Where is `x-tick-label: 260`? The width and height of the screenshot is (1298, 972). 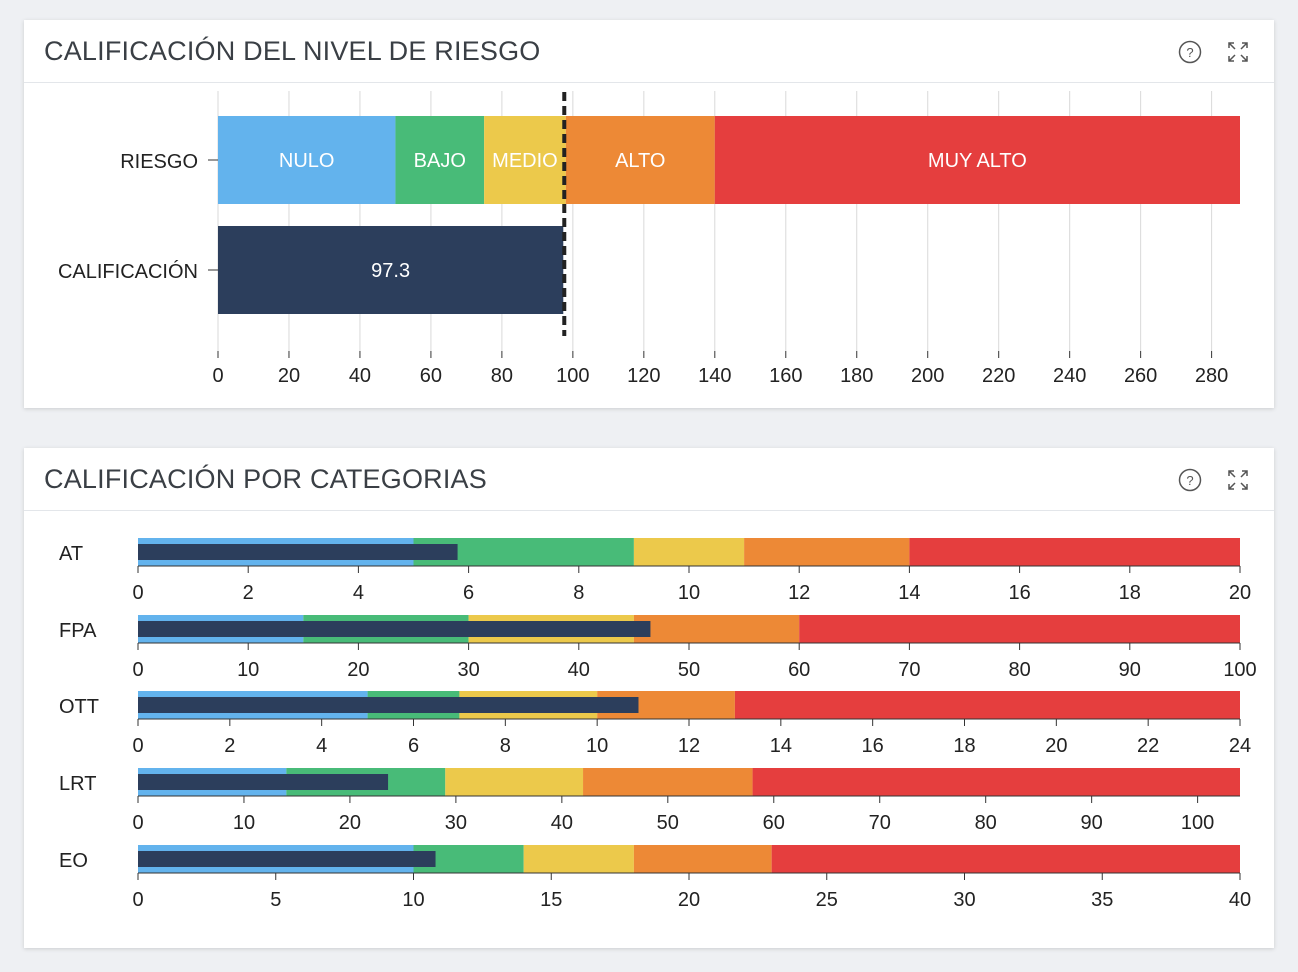 x-tick-label: 260 is located at coordinates (1140, 376).